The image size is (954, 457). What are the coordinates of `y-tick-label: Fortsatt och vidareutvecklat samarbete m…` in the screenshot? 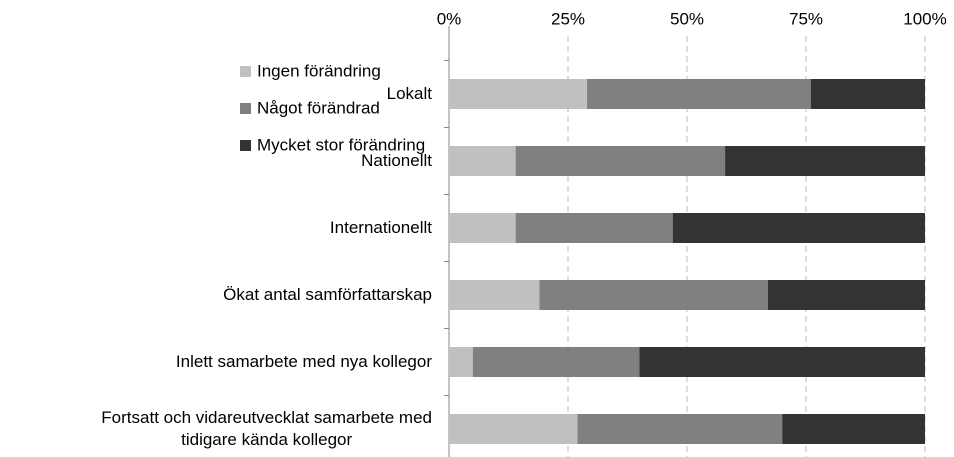 It's located at (266, 428).